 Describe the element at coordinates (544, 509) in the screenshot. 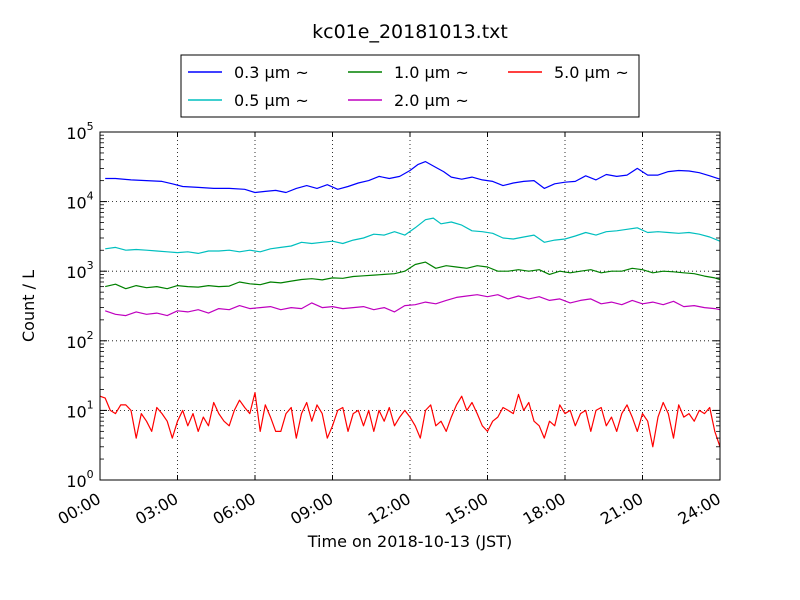

I see `x-tick-label: 18:00` at that location.